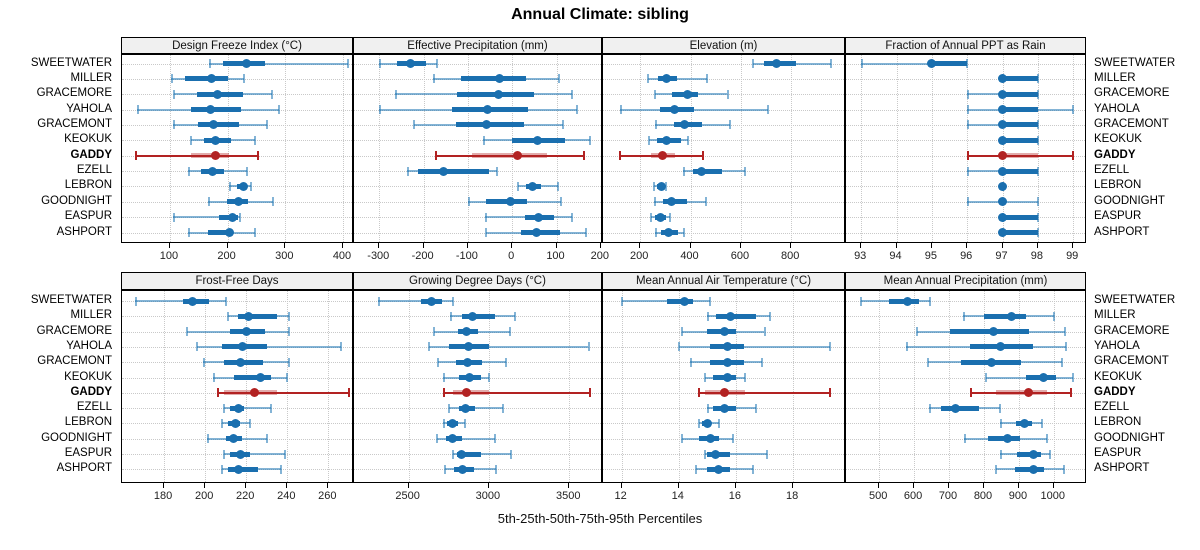  What do you see at coordinates (91, 77) in the screenshot?
I see `station-label-left-miller: MILLER` at bounding box center [91, 77].